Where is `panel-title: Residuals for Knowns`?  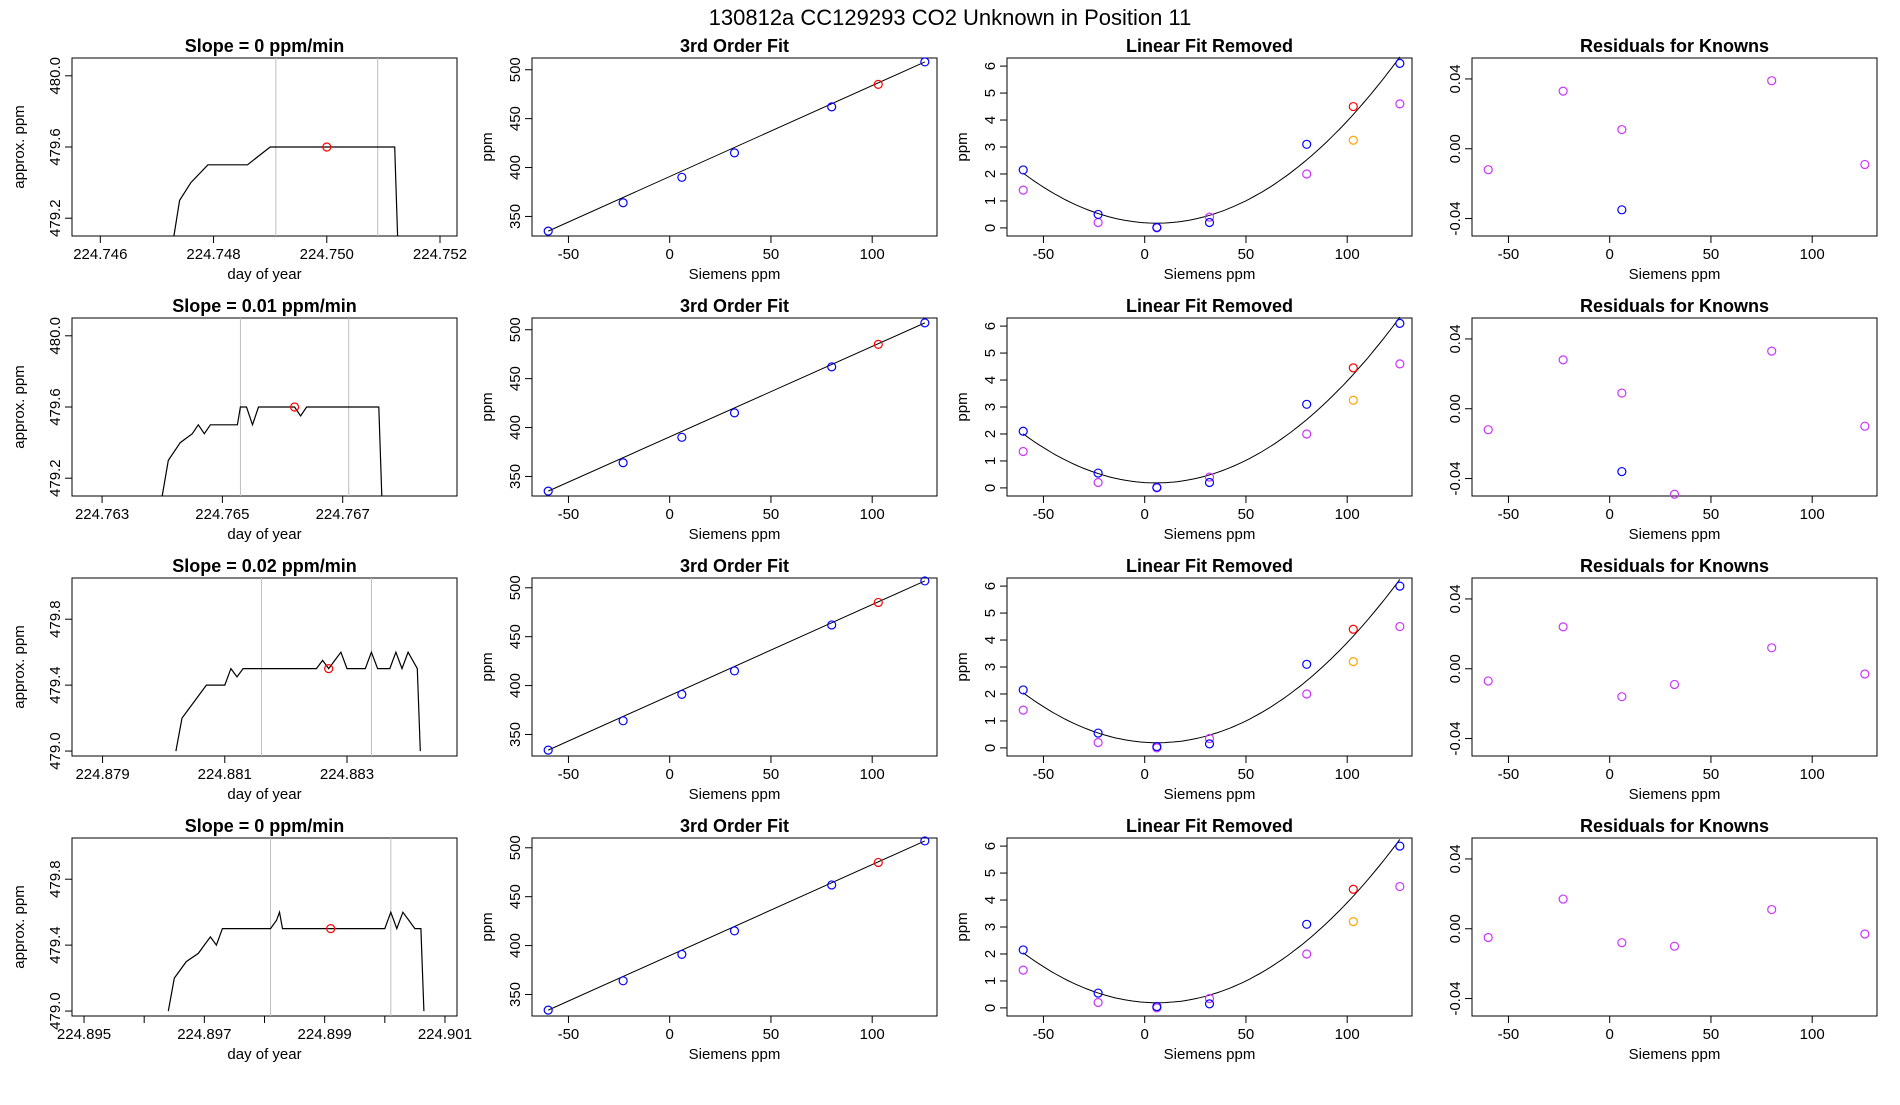
panel-title: Residuals for Knowns is located at coordinates (1674, 46).